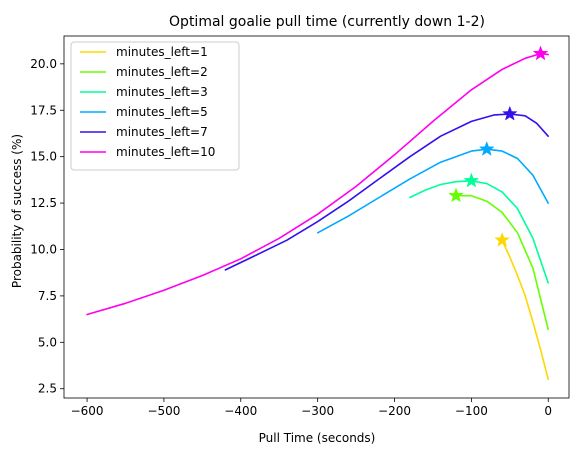 This screenshot has width=576, height=455. Describe the element at coordinates (43, 64) in the screenshot. I see `y-tick-label: 20.0` at that location.